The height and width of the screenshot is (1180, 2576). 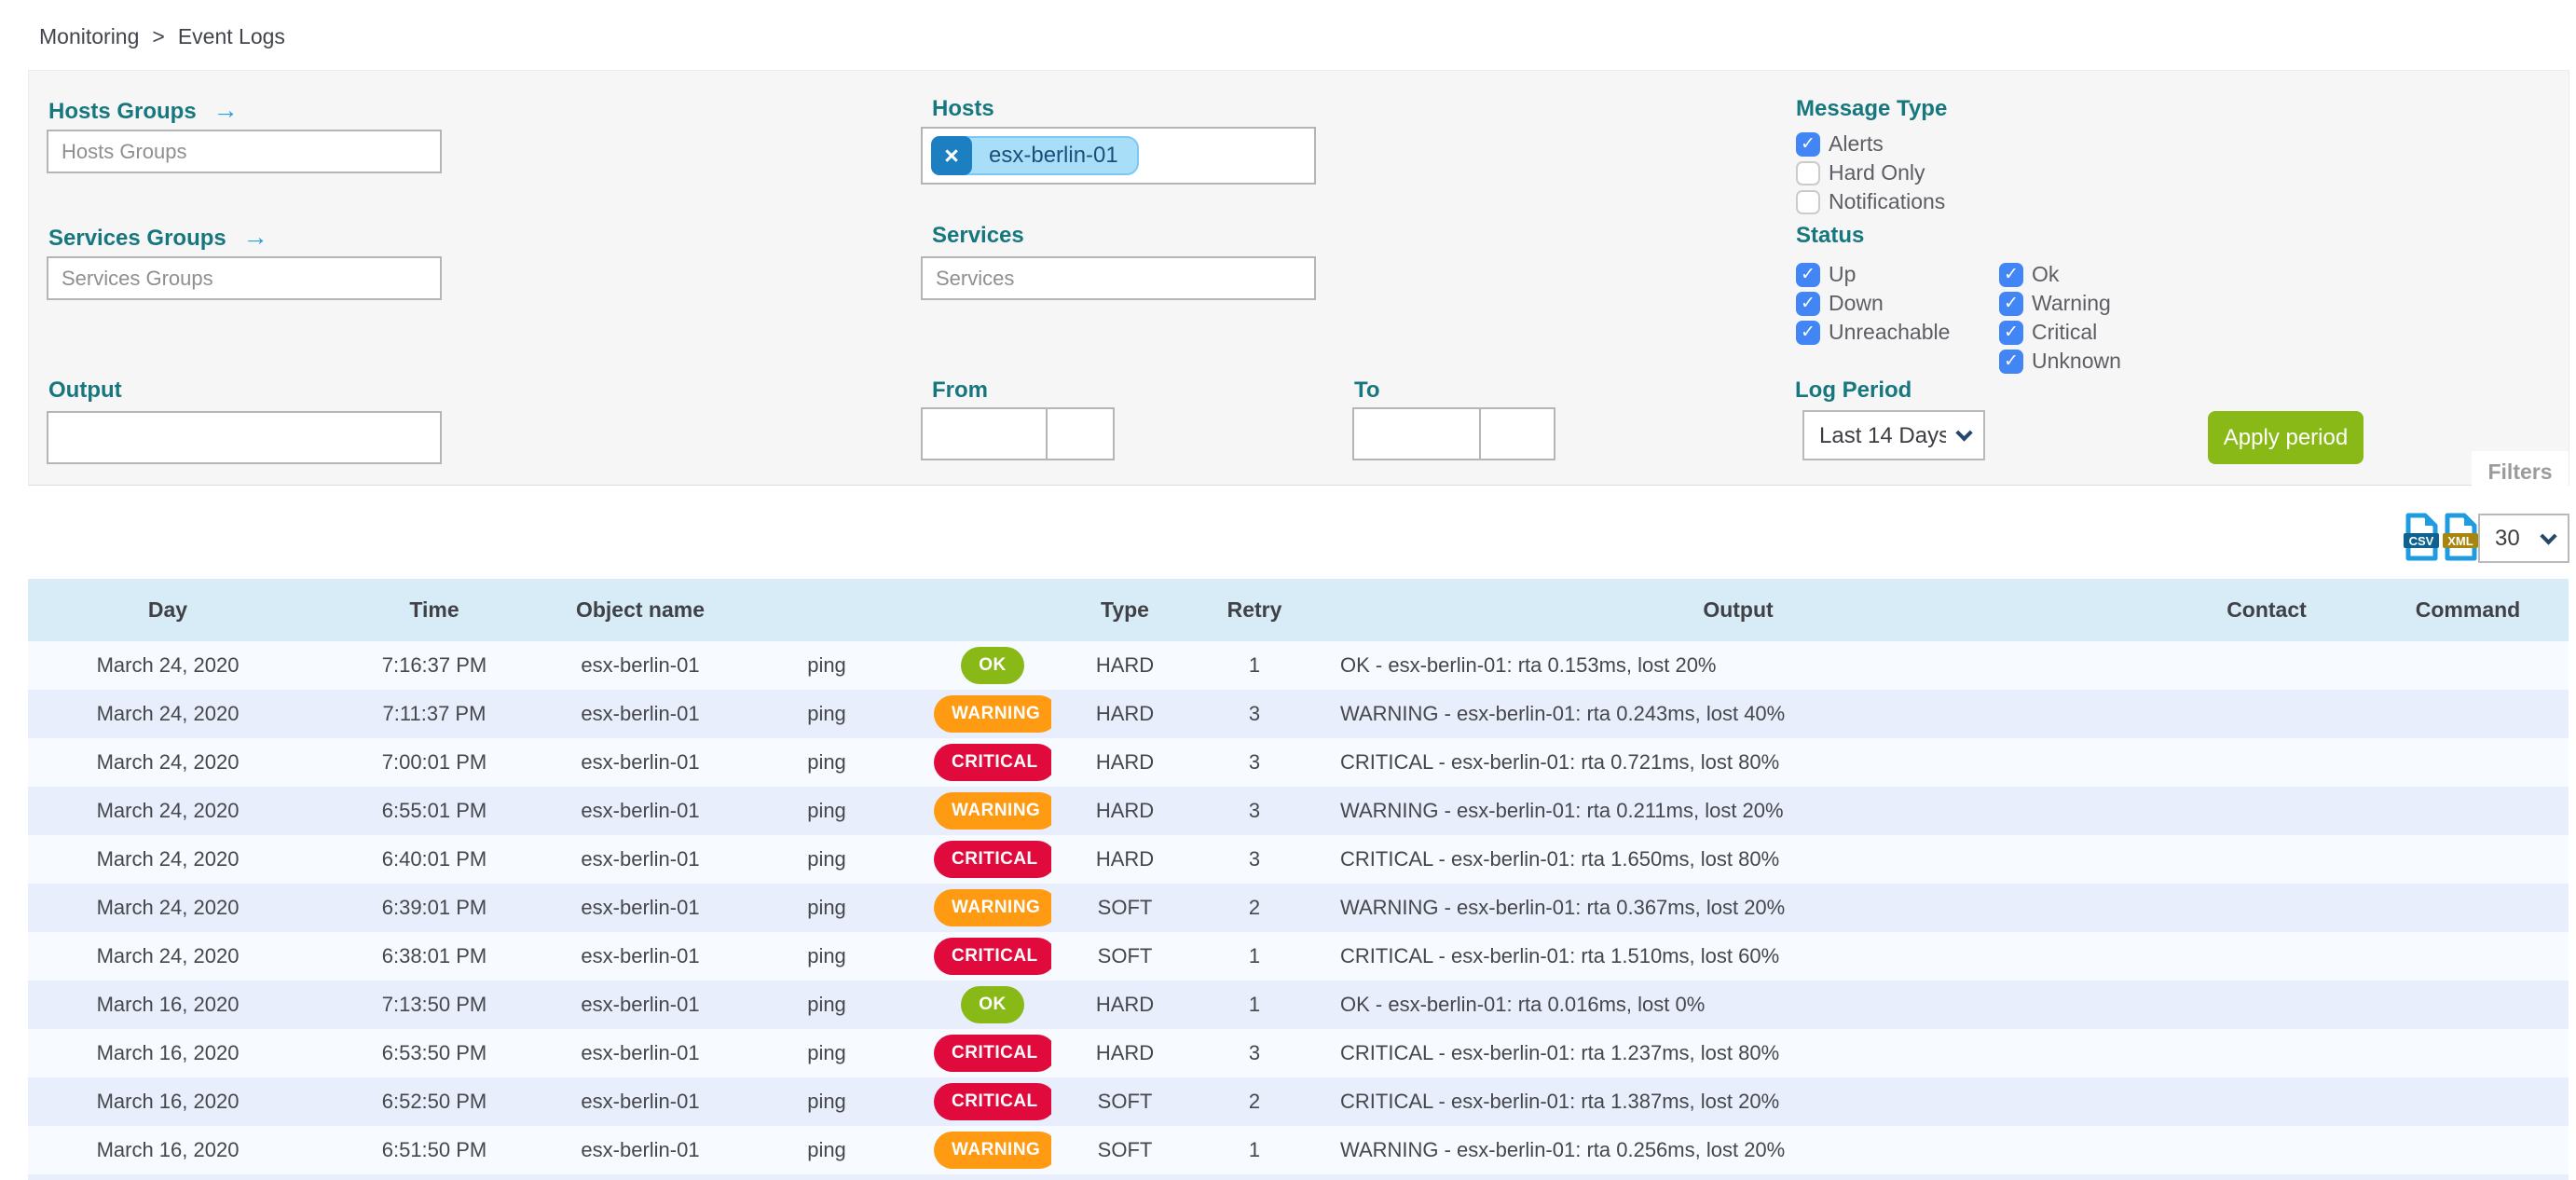 I want to click on breadcrumb-monitoring: Monitoring, so click(x=89, y=36).